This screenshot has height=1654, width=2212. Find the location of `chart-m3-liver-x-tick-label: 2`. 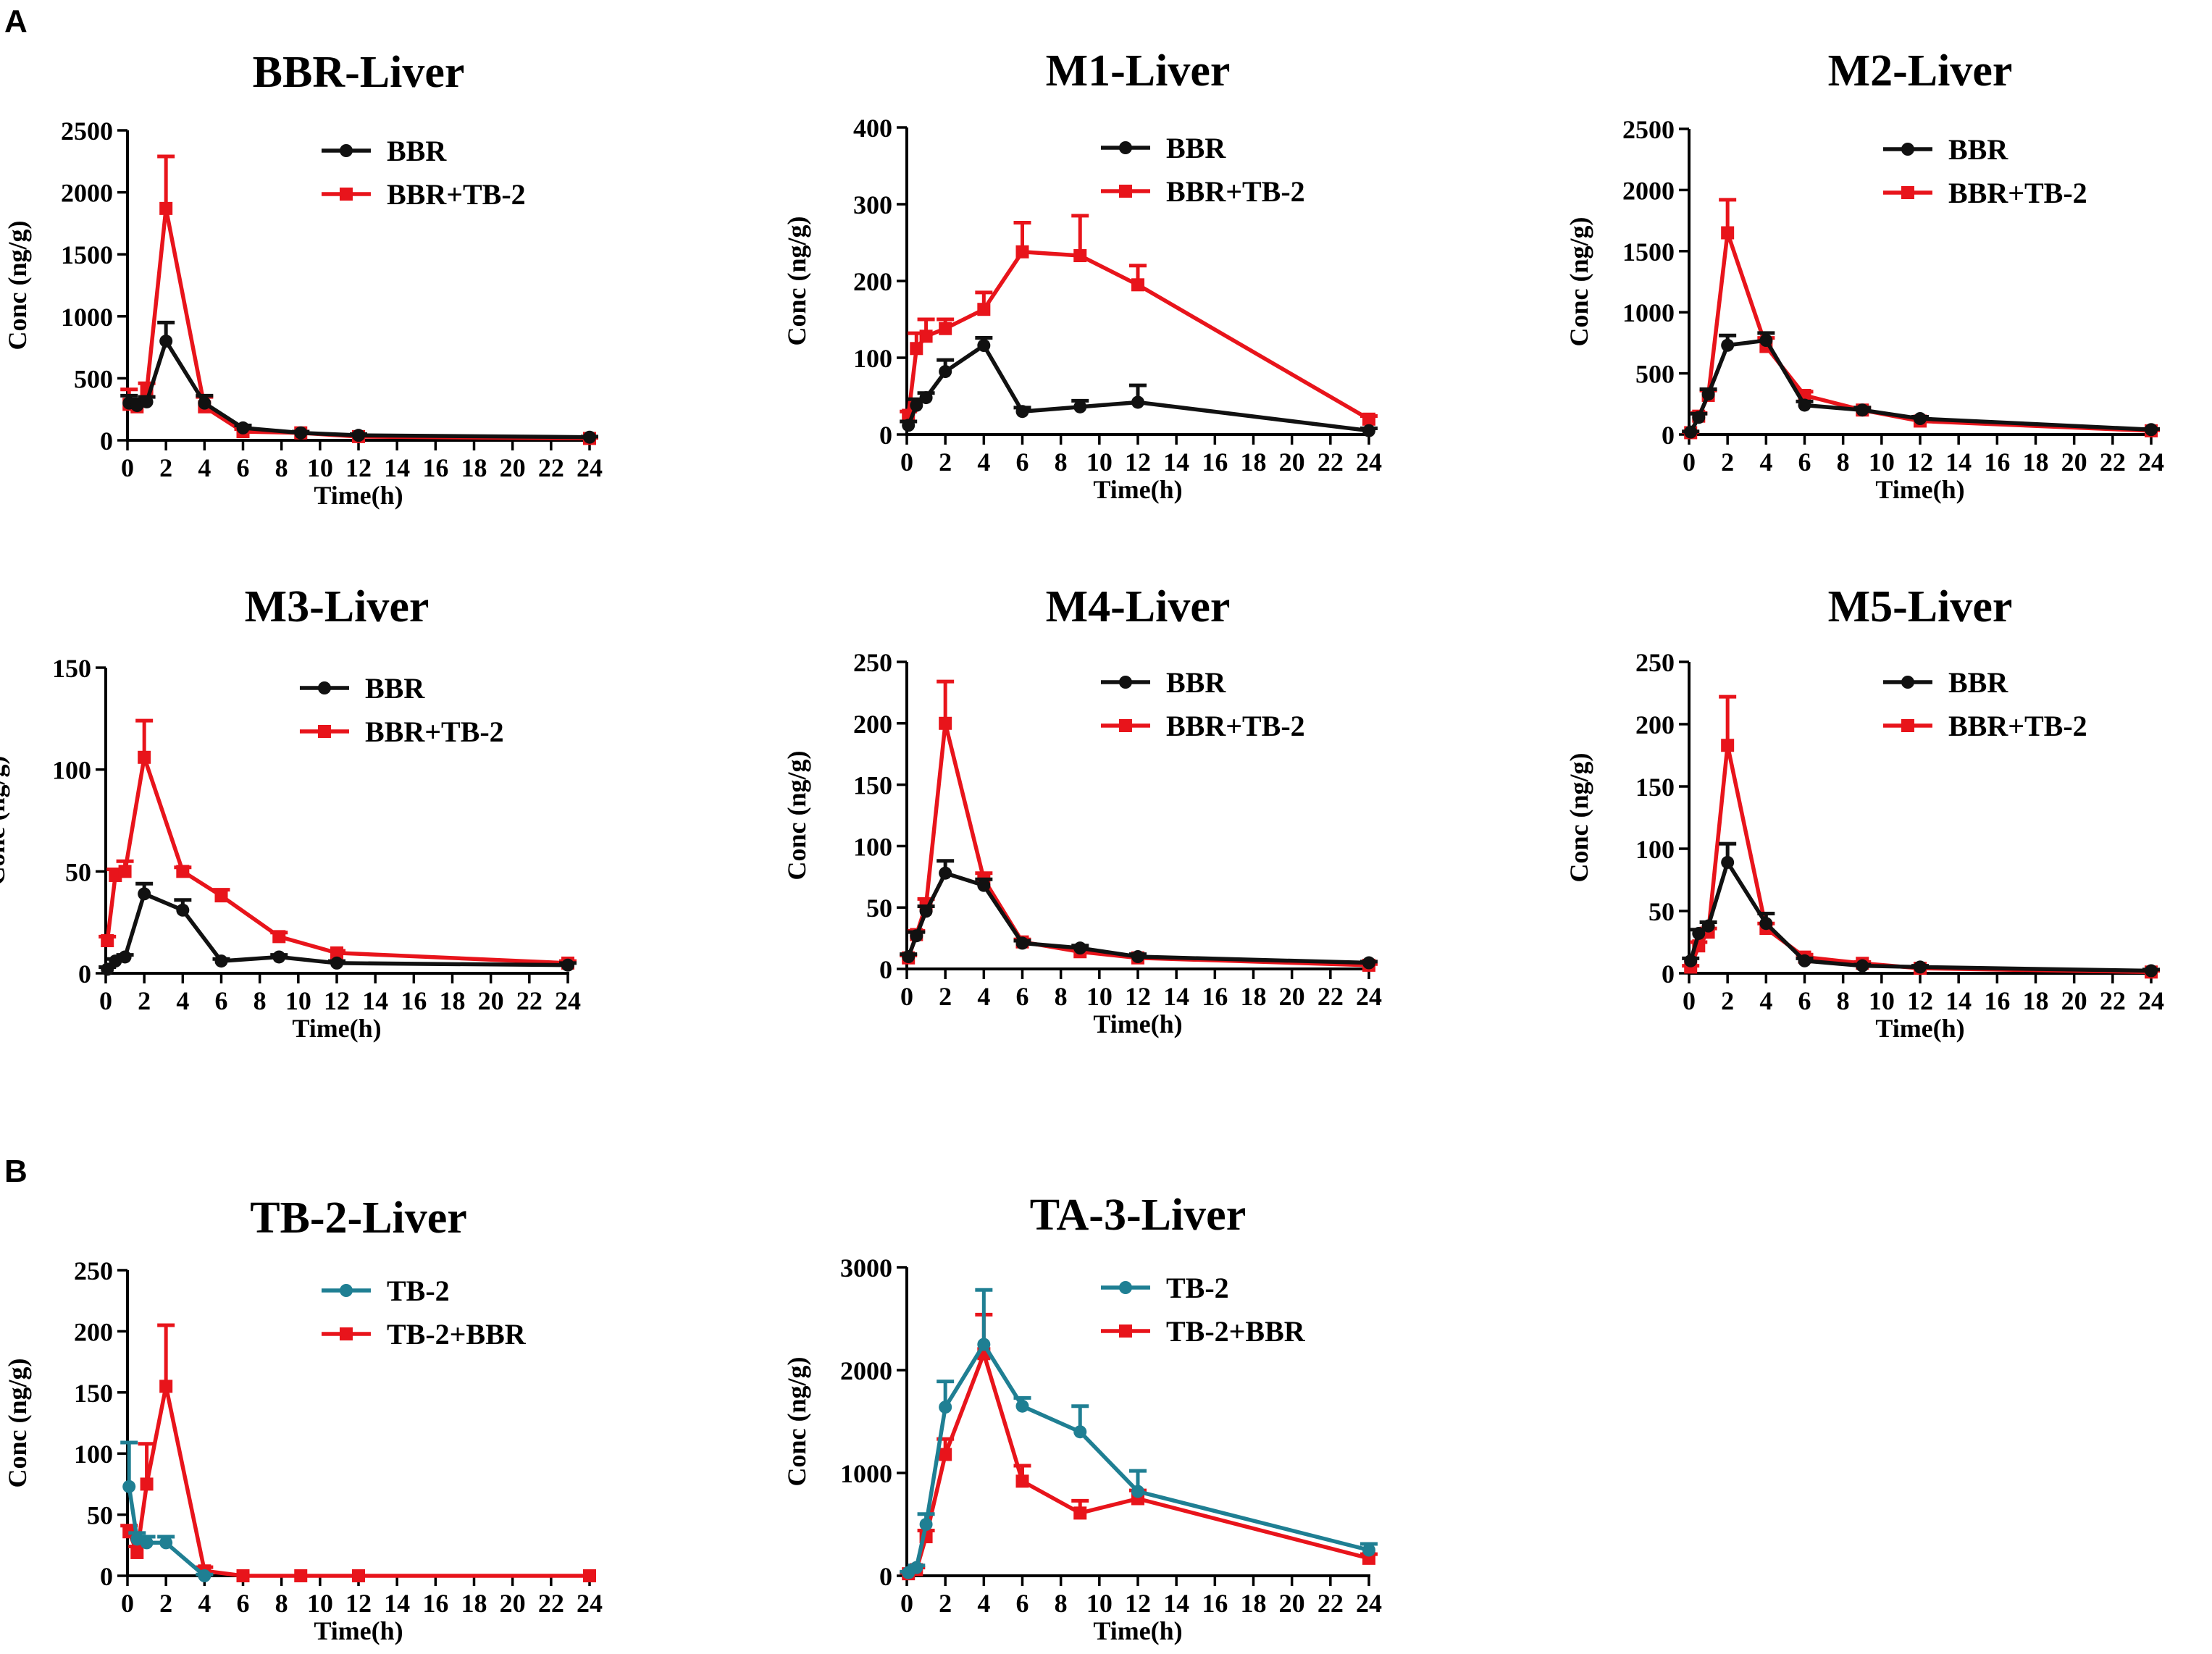

chart-m3-liver-x-tick-label: 2 is located at coordinates (144, 1000).